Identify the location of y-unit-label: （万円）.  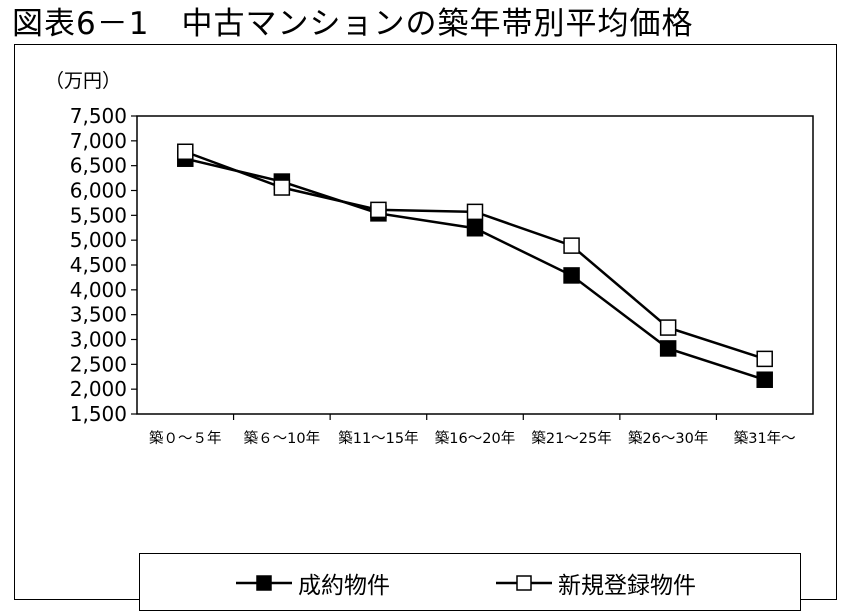
(83, 81).